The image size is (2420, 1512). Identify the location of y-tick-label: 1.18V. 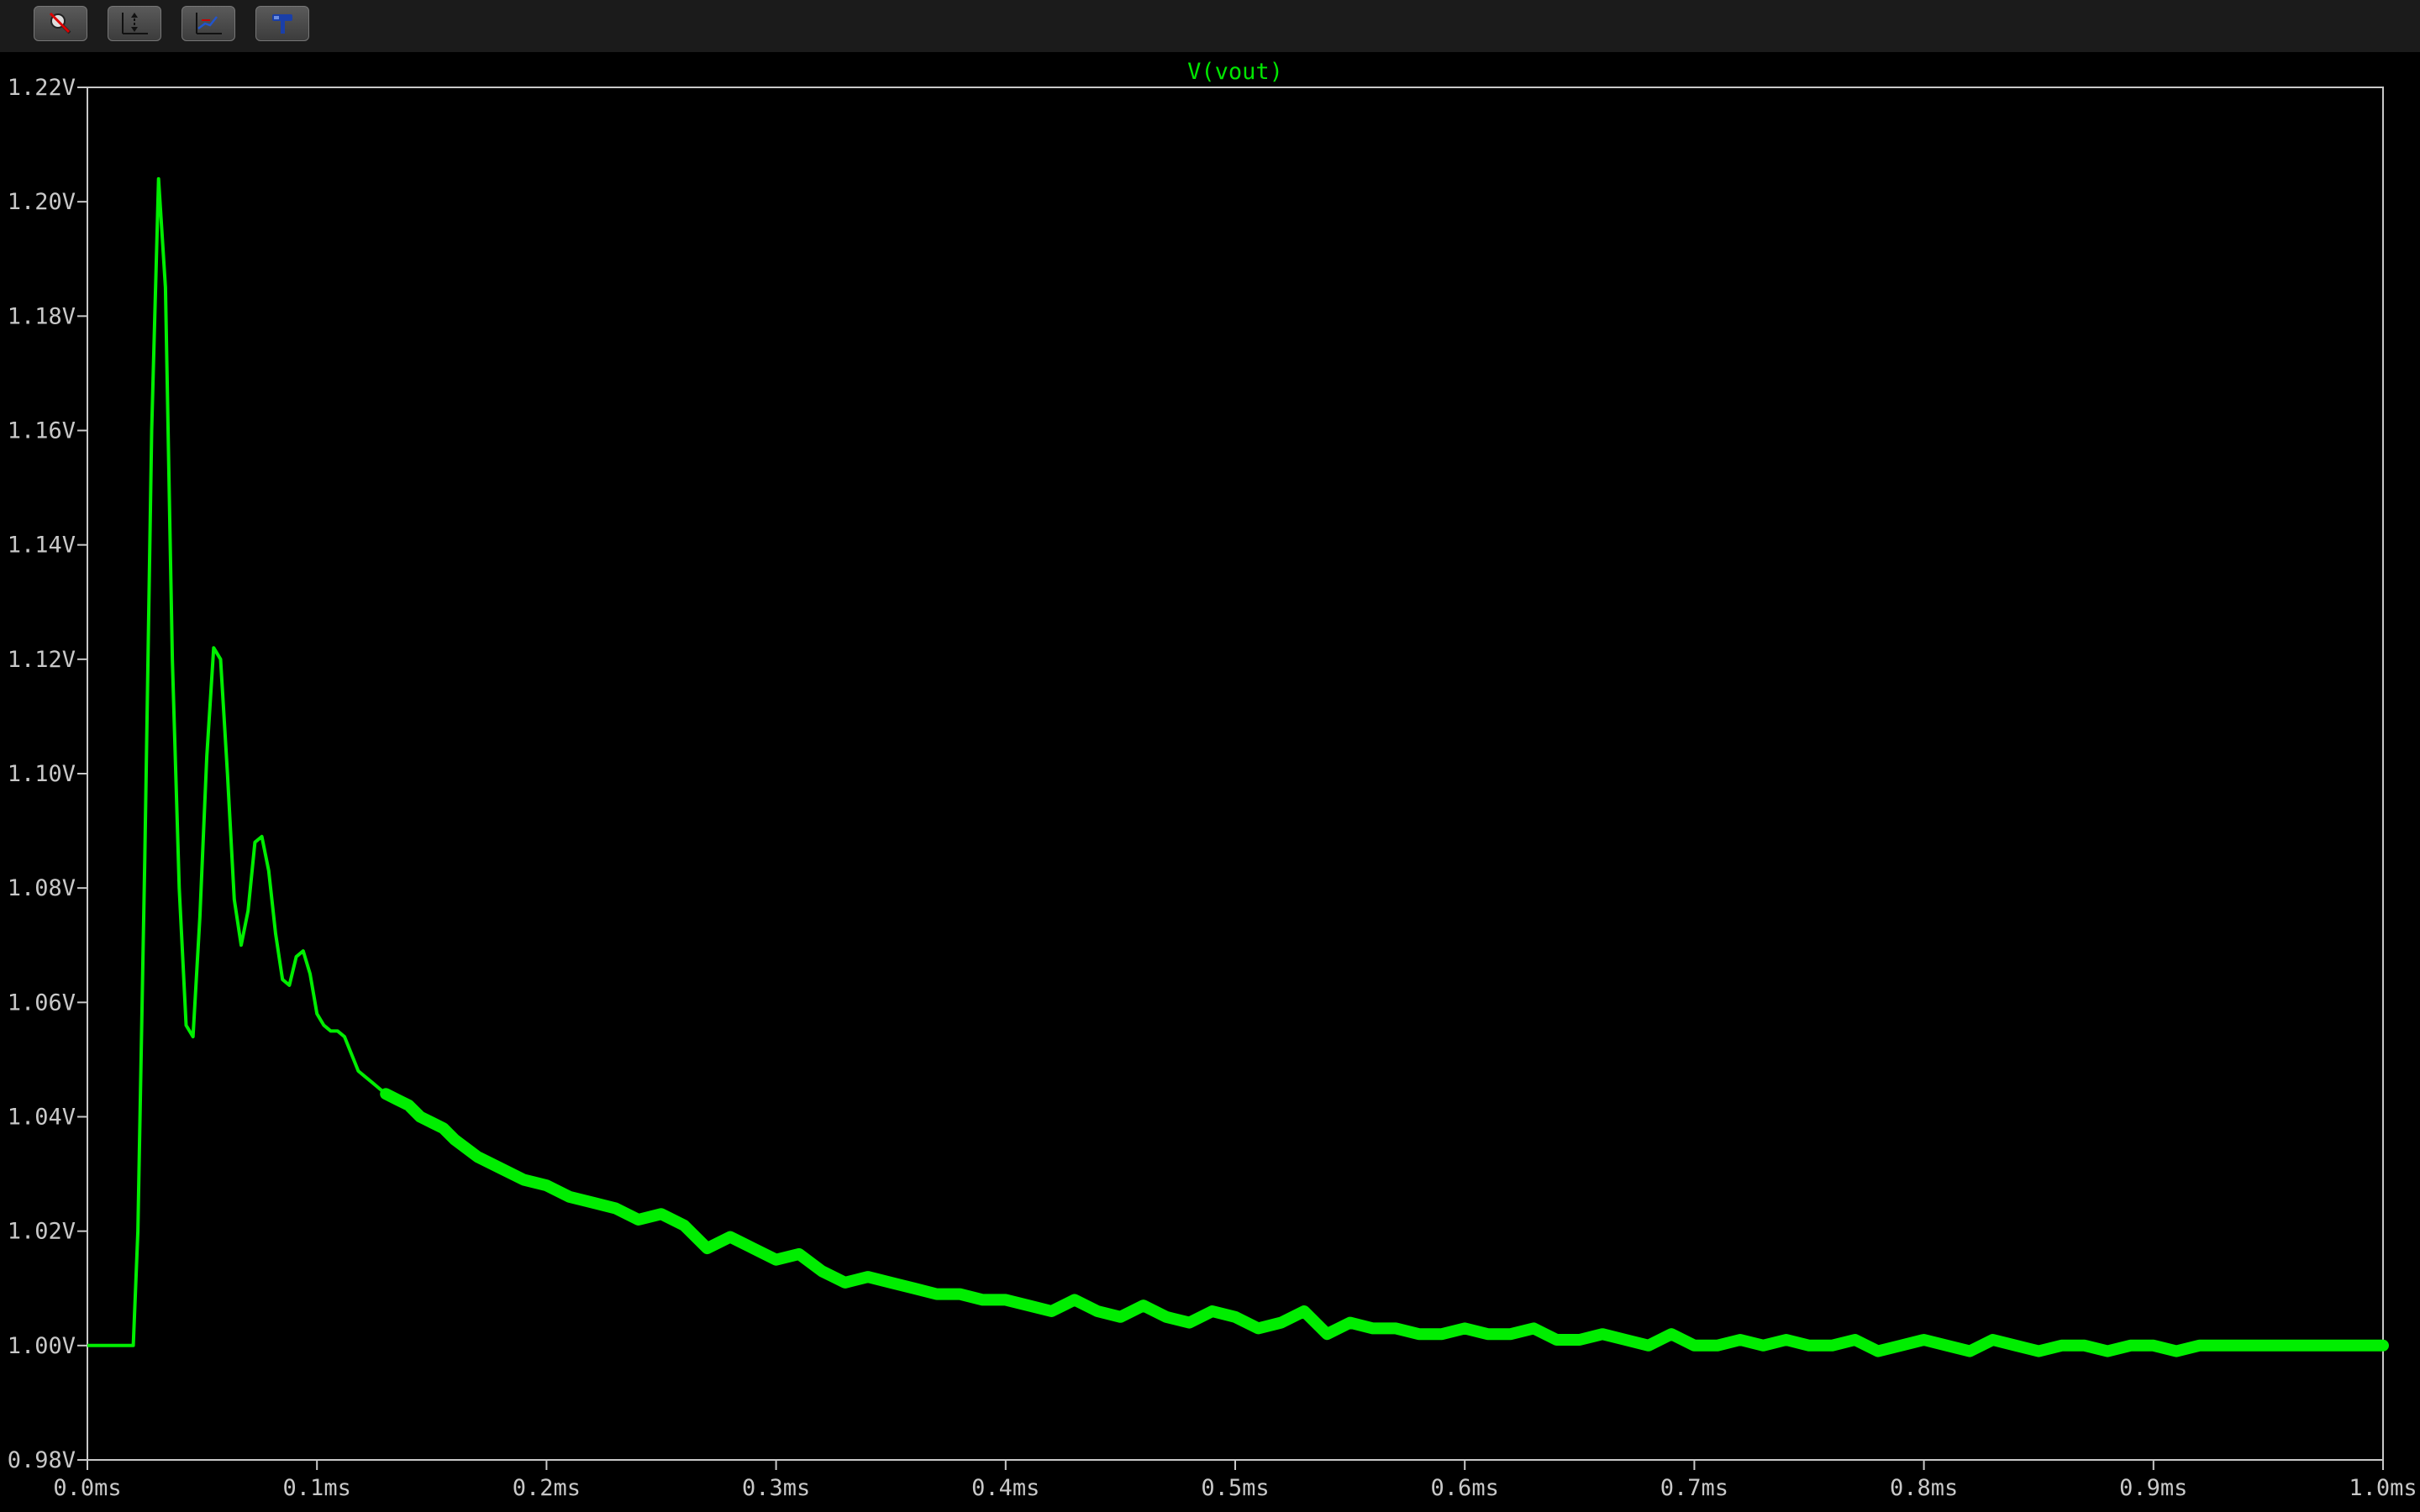
(42, 316).